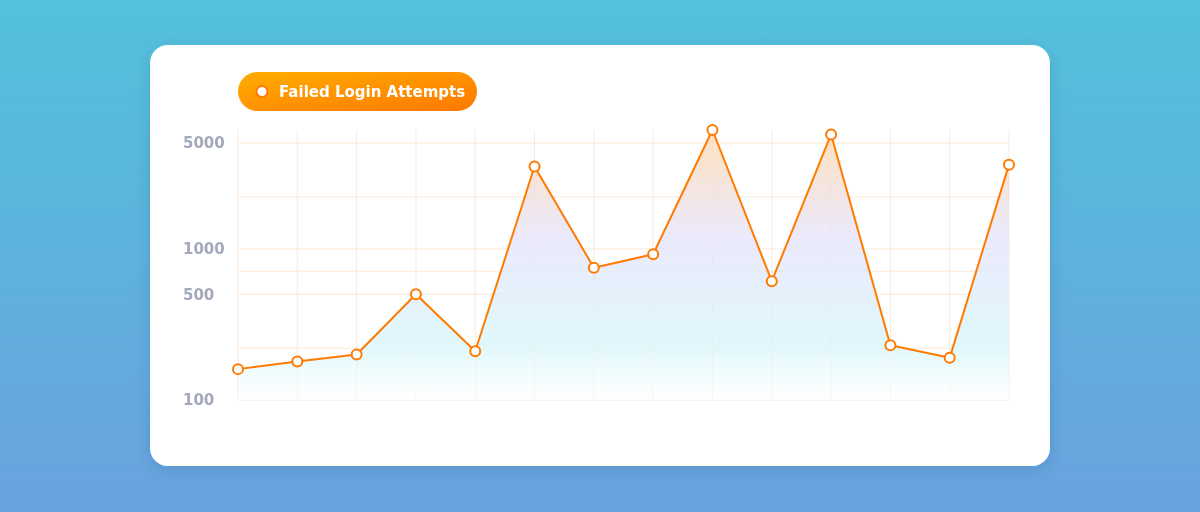  I want to click on y-tick-label: 5000, so click(204, 143).